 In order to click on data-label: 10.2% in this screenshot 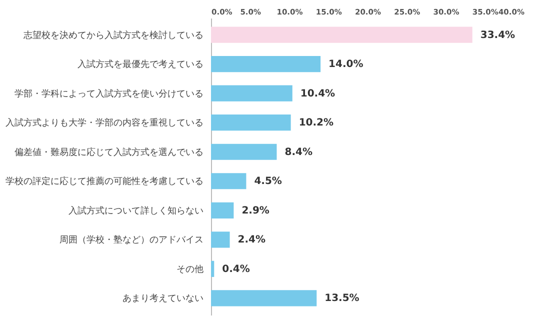, I will do `click(316, 123)`.